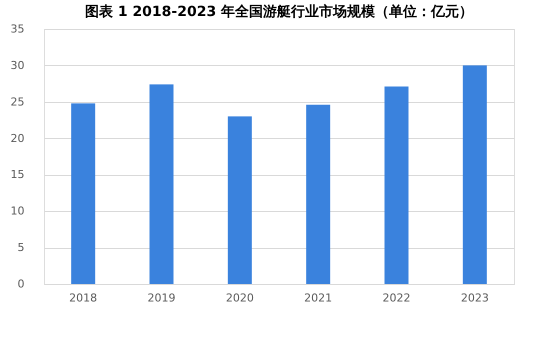  What do you see at coordinates (17, 175) in the screenshot?
I see `y-tick-label: 15` at bounding box center [17, 175].